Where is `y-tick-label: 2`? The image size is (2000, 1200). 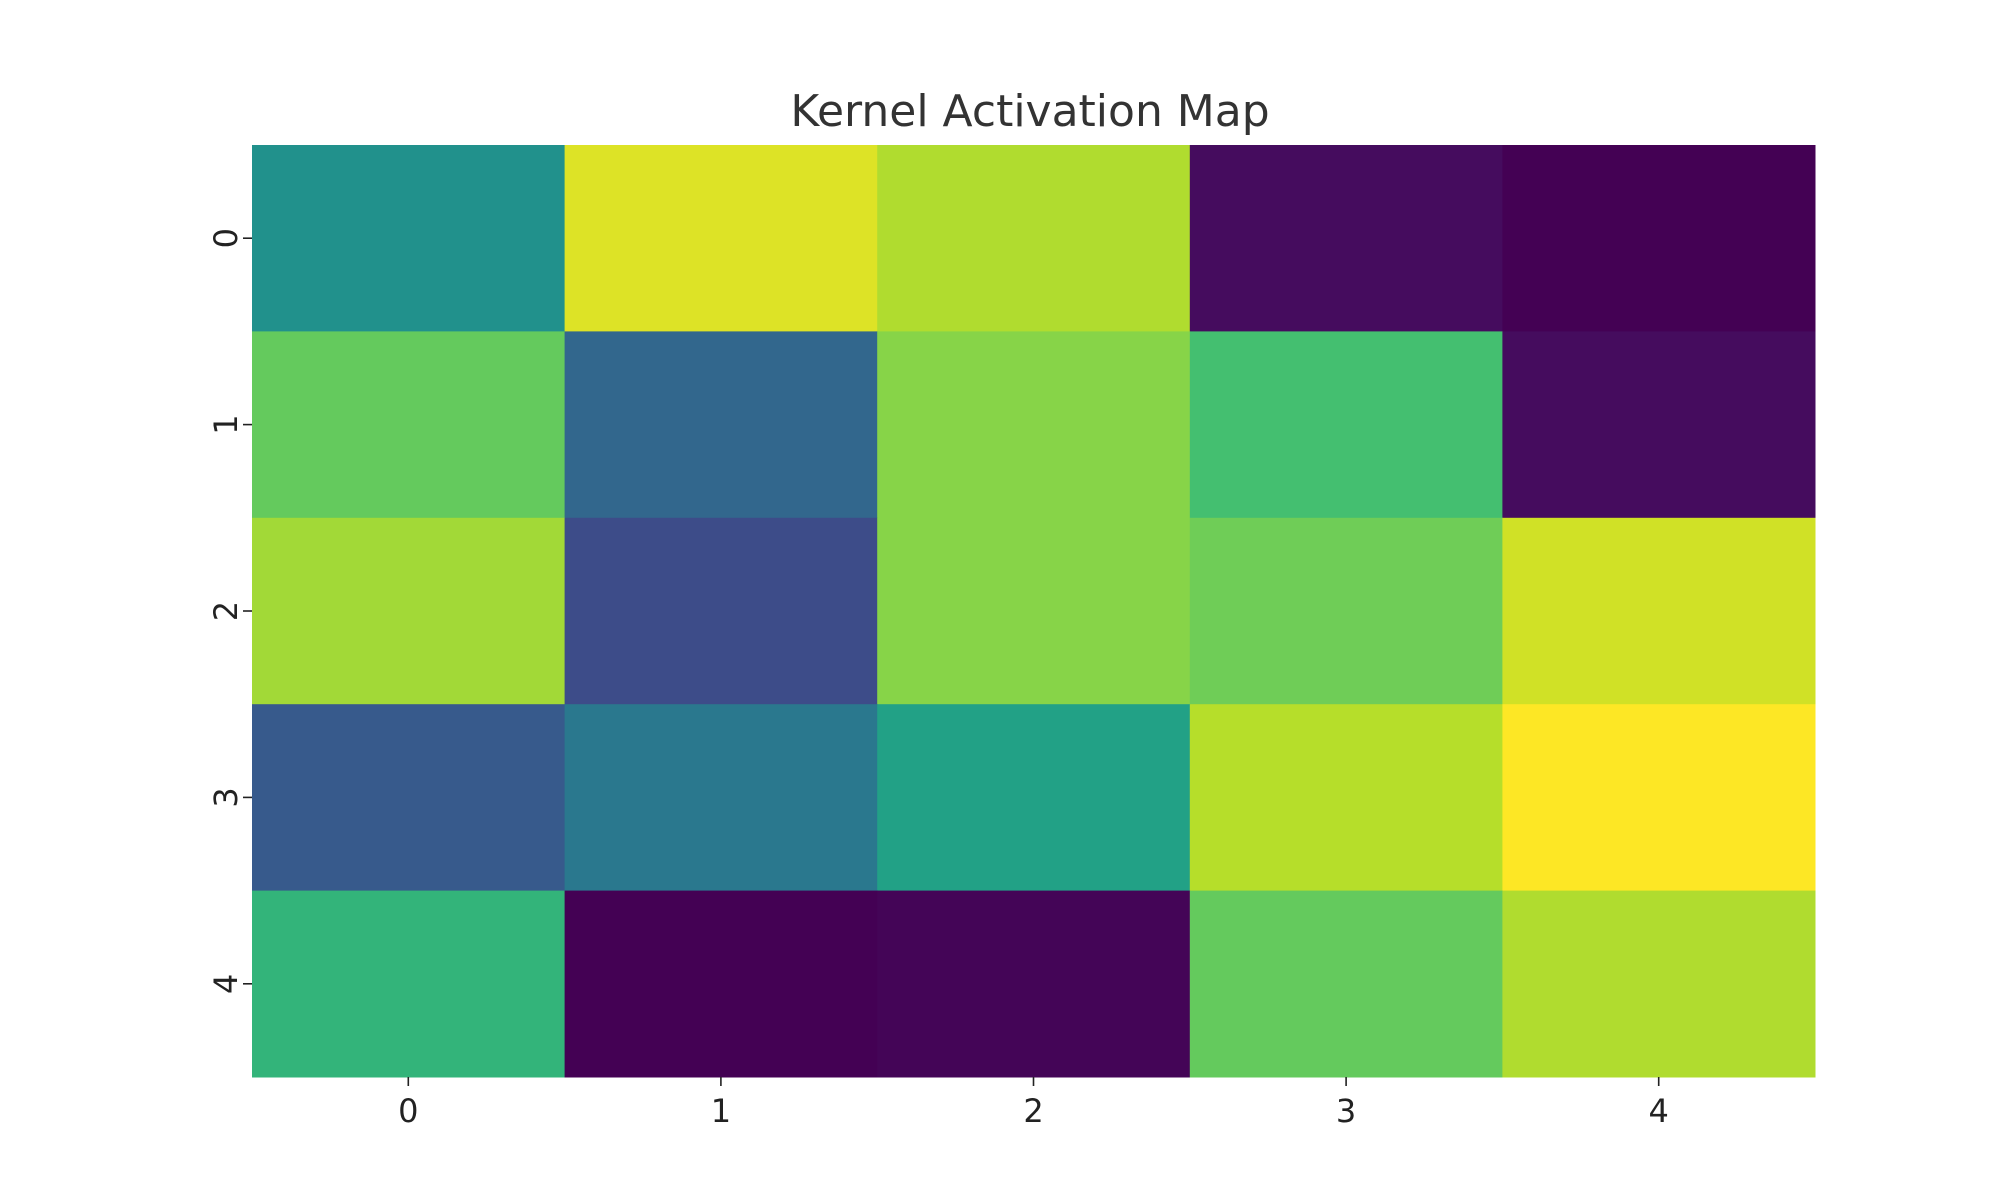 y-tick-label: 2 is located at coordinates (226, 611).